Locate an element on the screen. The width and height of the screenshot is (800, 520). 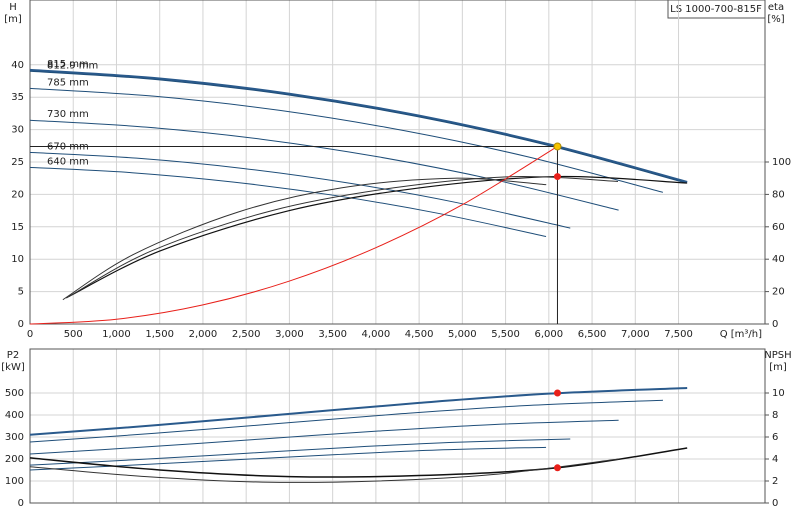
x-tick-label: 7,500 is located at coordinates (678, 334).